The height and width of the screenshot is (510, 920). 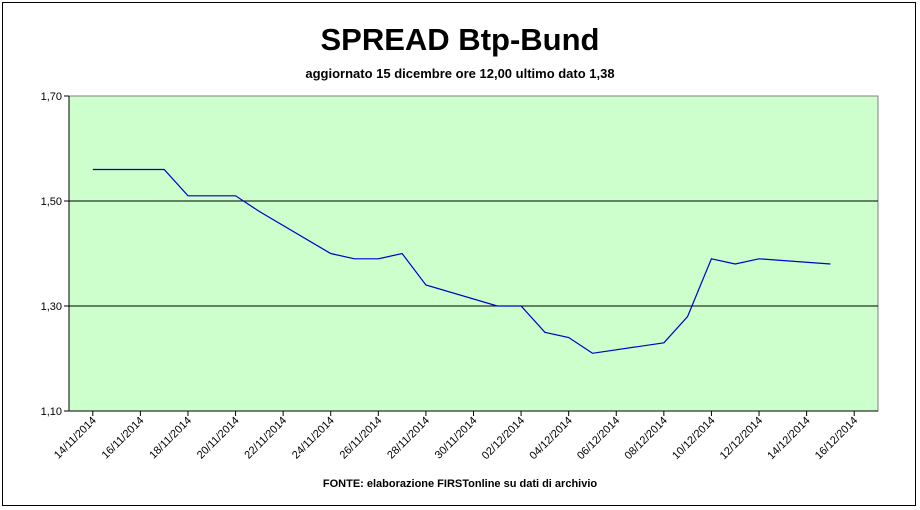 What do you see at coordinates (51, 97) in the screenshot?
I see `y-tick-label: 1,70` at bounding box center [51, 97].